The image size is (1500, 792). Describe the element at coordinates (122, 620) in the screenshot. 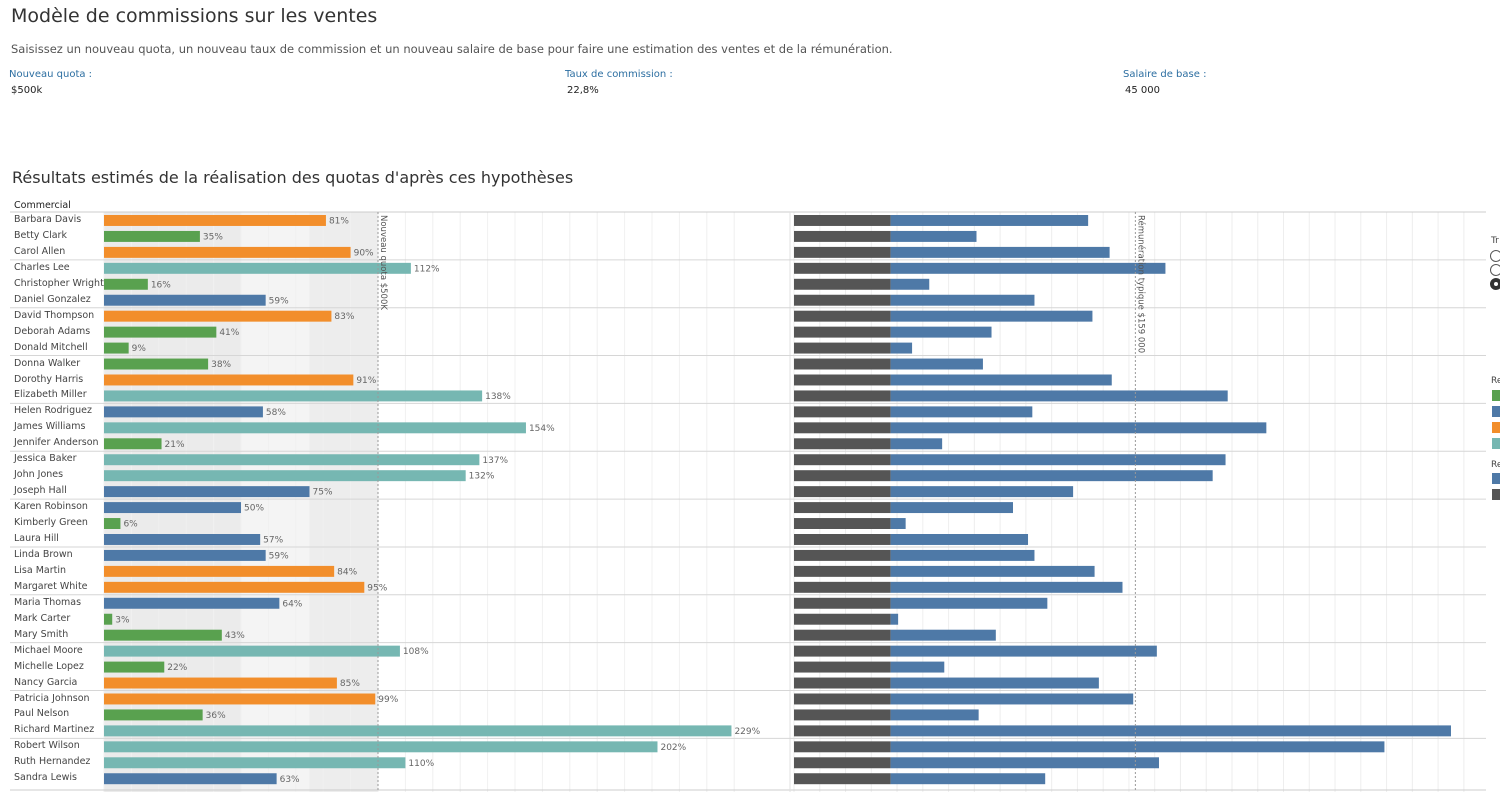

I see `quota-value-label: 3%` at that location.